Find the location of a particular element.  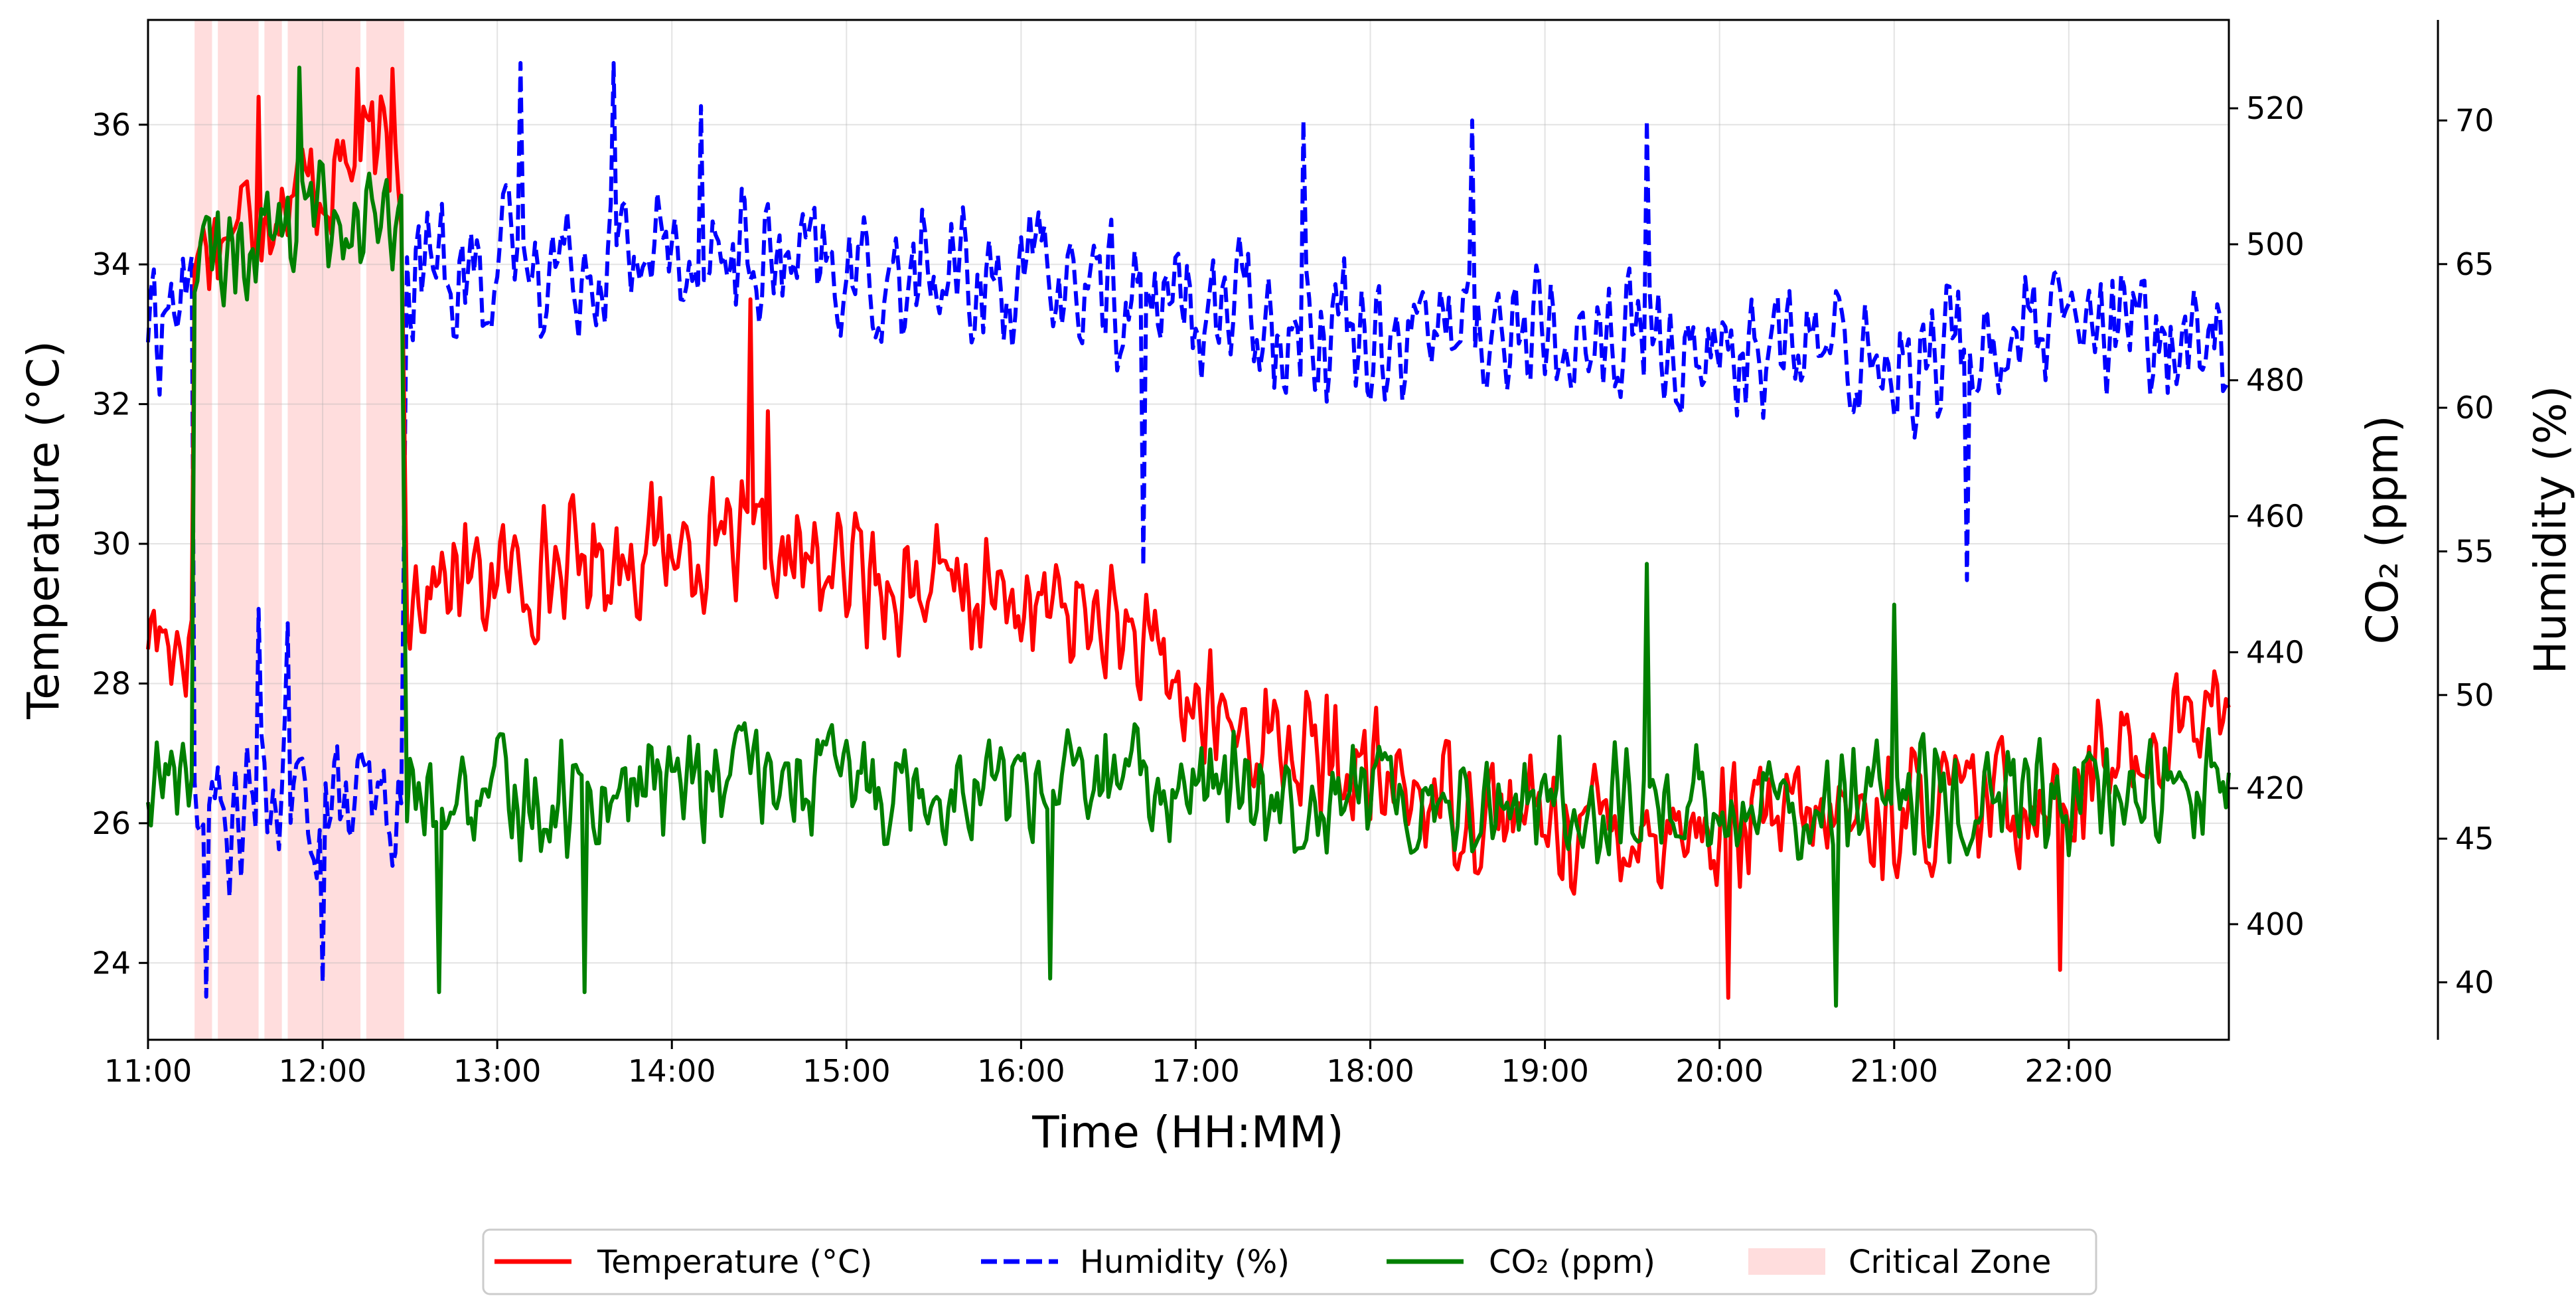

x-tick-label-7: 18:00 is located at coordinates (1370, 1071).